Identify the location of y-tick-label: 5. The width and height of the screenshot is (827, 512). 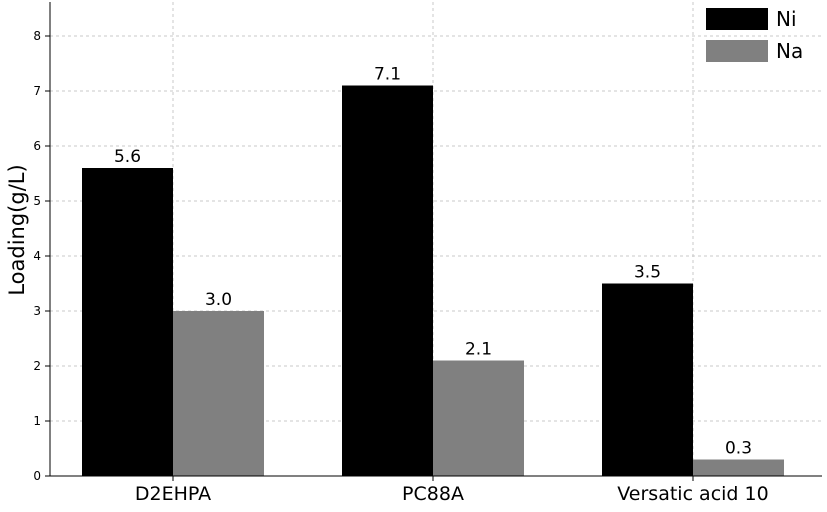
(37, 201).